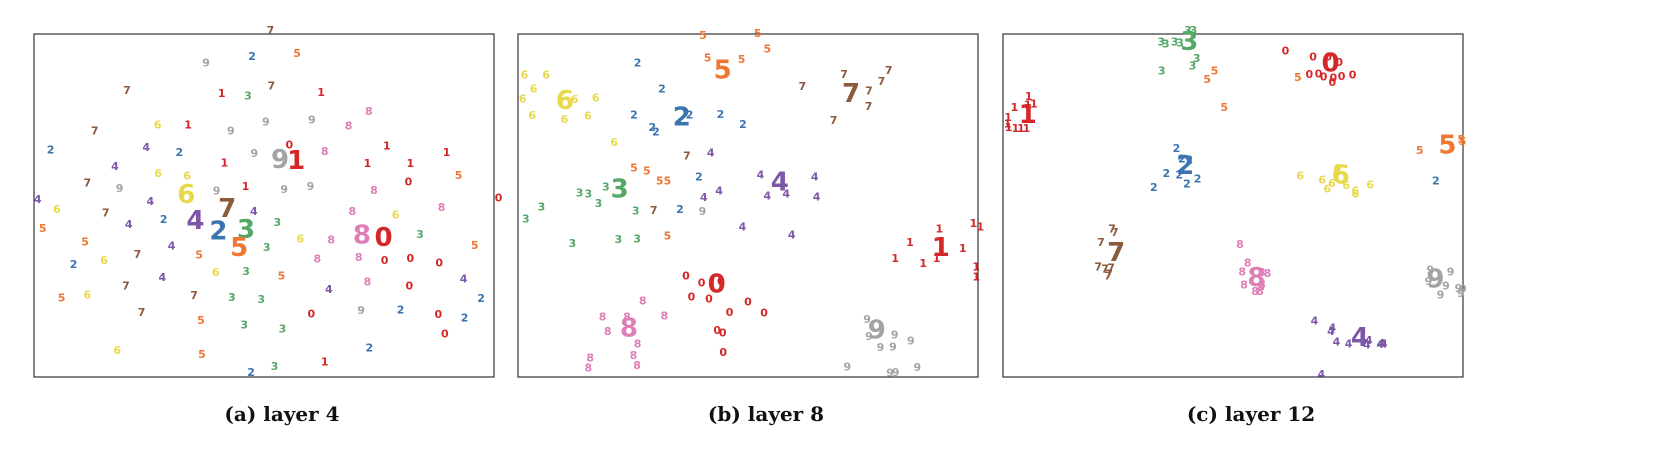  What do you see at coordinates (1251, 414) in the screenshot?
I see `caption-layer-12: (c) layer 12` at bounding box center [1251, 414].